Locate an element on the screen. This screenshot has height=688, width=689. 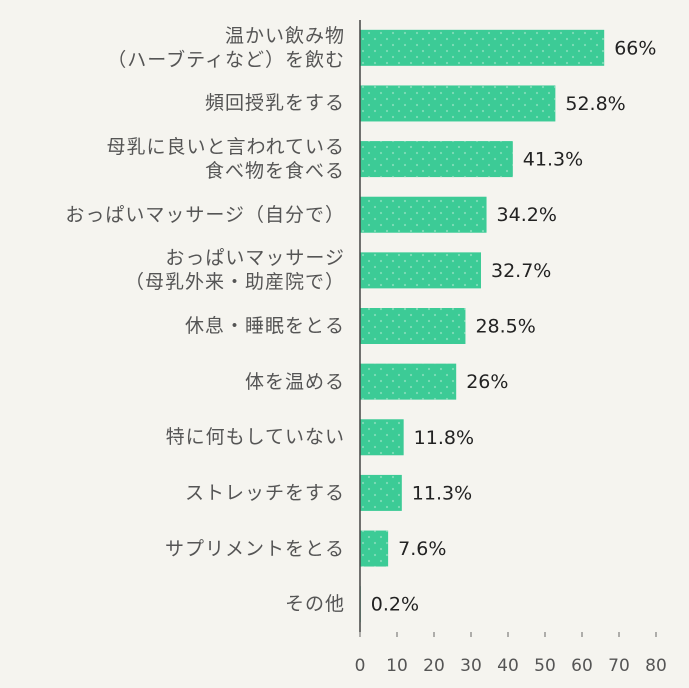
value-label: 7.6% is located at coordinates (422, 549).